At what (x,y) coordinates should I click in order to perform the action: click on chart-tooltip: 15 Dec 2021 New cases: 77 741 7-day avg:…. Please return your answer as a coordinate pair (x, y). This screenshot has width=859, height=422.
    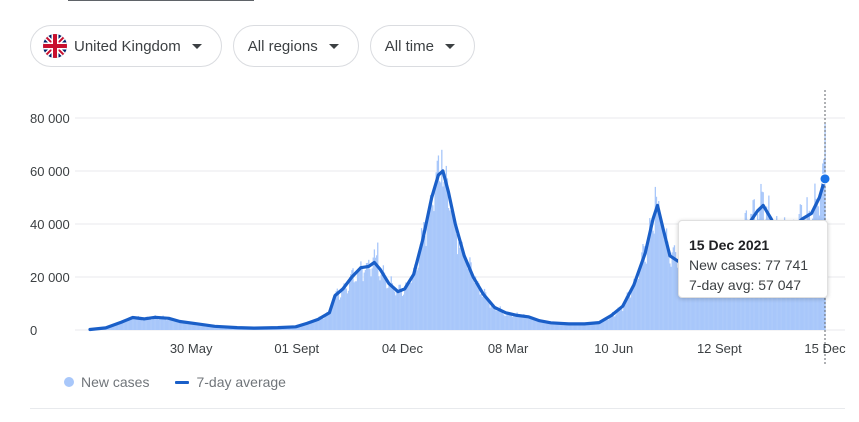
    Looking at the image, I should click on (753, 259).